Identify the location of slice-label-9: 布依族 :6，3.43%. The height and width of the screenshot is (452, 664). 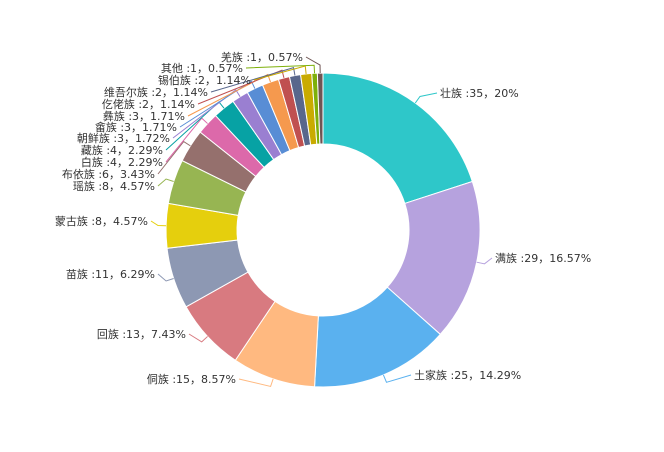
(108, 174).